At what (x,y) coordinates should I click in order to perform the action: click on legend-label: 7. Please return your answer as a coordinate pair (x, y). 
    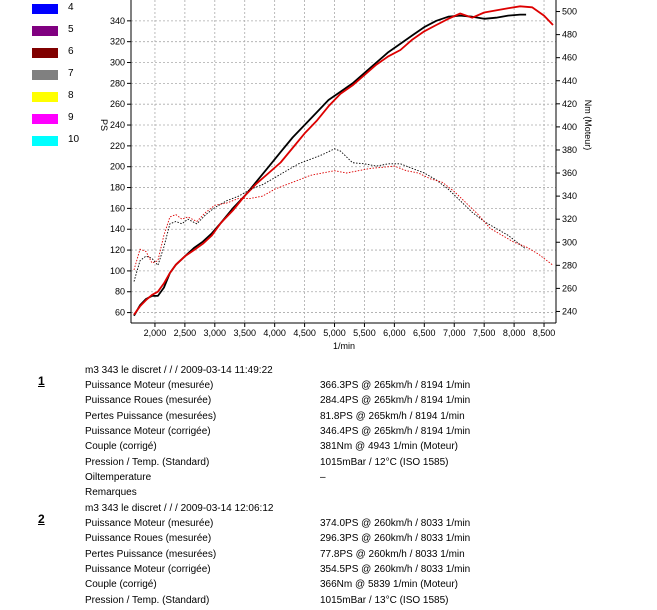
    Looking at the image, I should click on (71, 73).